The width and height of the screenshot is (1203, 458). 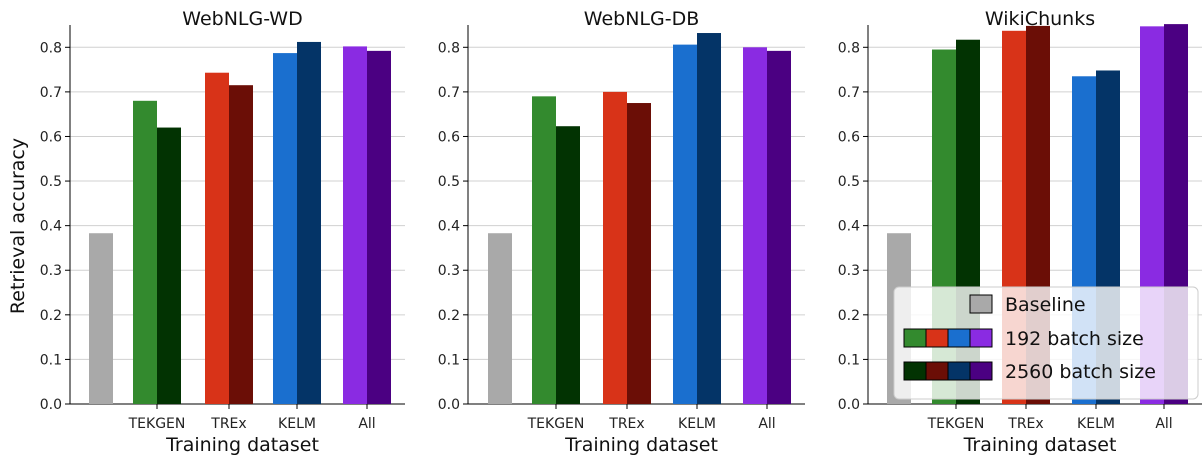 I want to click on legend: Baseline 192 batch size 2560 batch size, so click(x=1046, y=343).